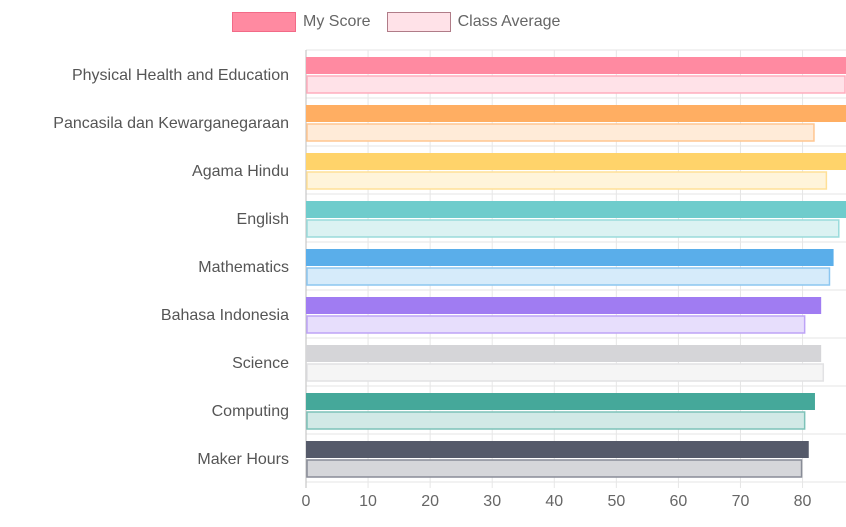 This screenshot has height=527, width=846. What do you see at coordinates (337, 21) in the screenshot?
I see `legend-label-my-score: My Score` at bounding box center [337, 21].